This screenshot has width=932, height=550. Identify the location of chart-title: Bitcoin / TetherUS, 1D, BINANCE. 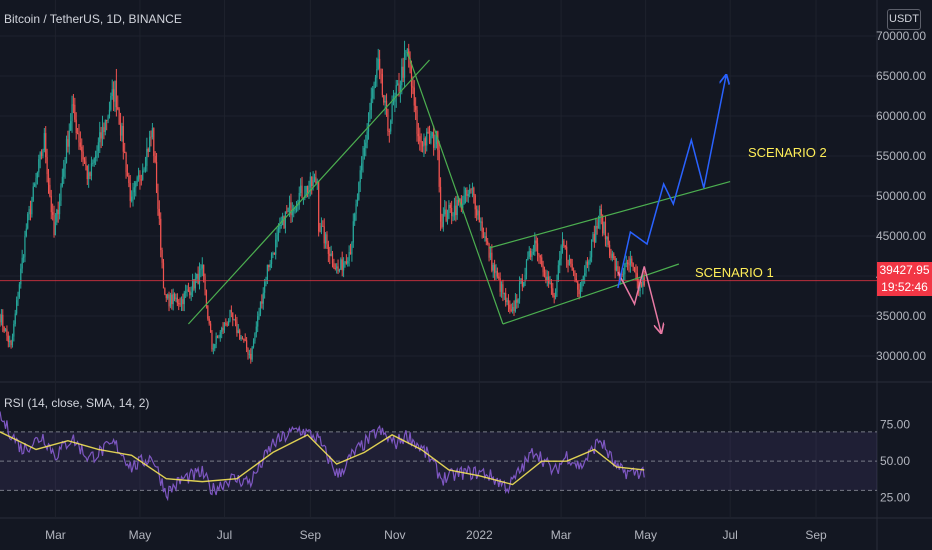
(93, 19).